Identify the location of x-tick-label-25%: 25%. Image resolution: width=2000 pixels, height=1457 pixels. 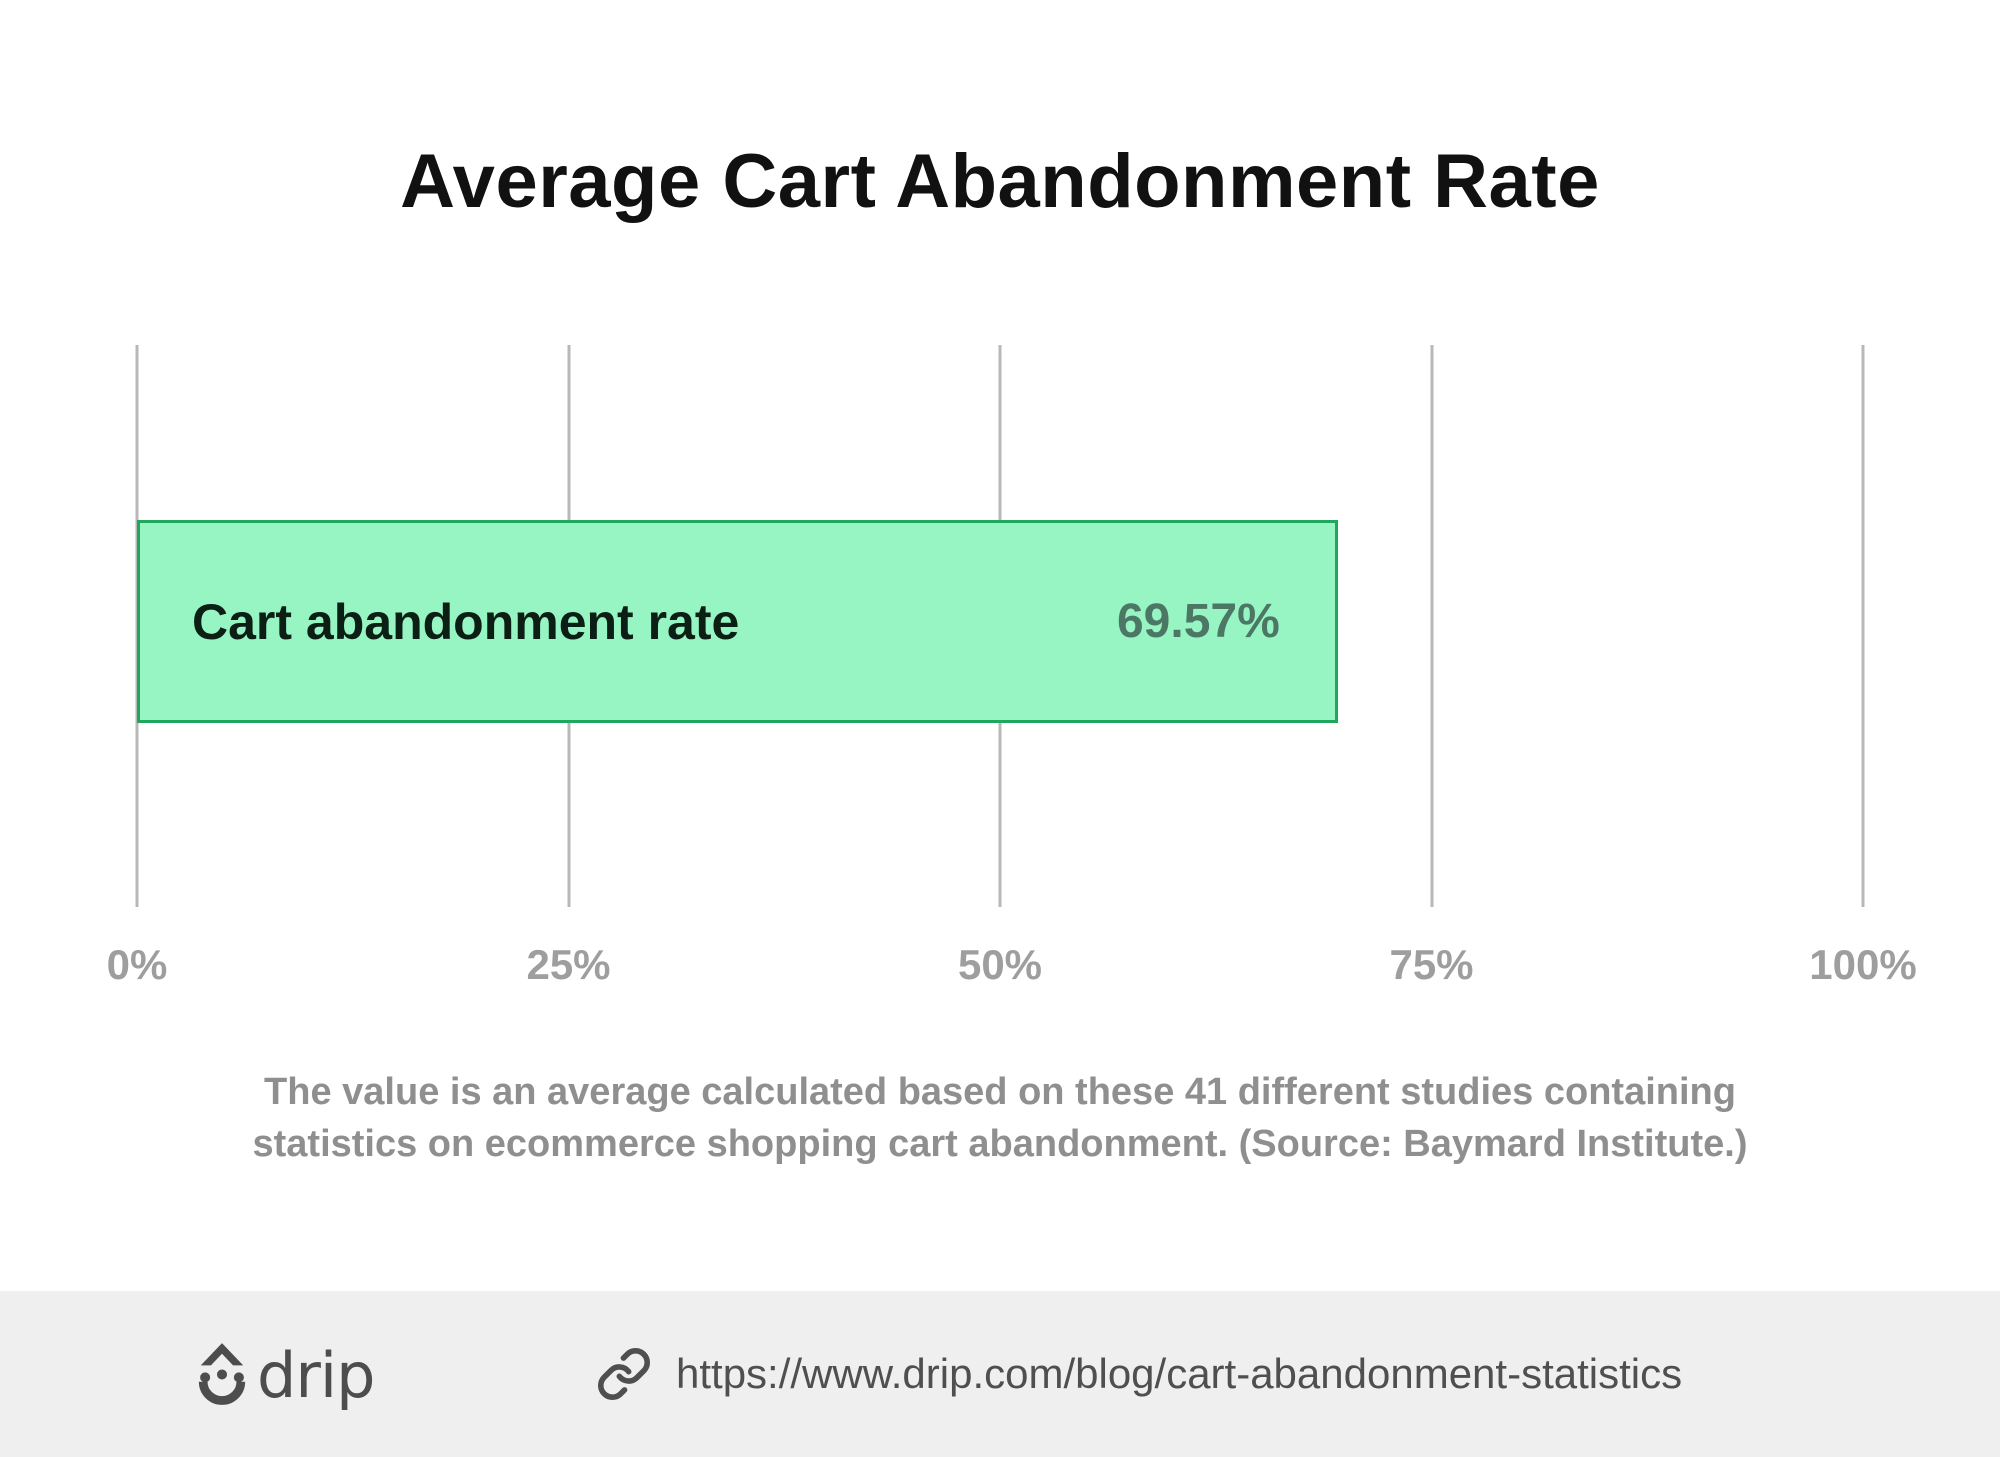
(568, 964).